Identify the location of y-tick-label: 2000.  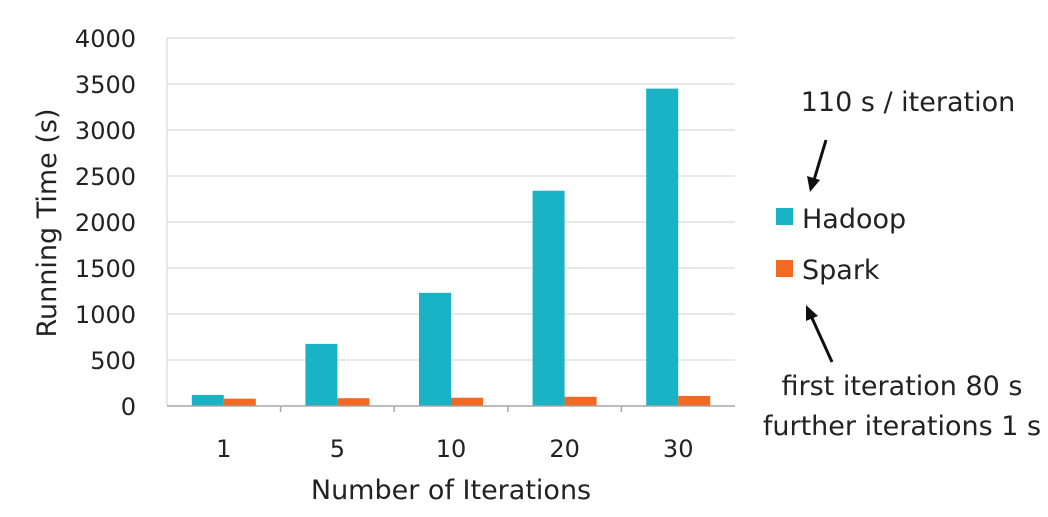
(105, 223).